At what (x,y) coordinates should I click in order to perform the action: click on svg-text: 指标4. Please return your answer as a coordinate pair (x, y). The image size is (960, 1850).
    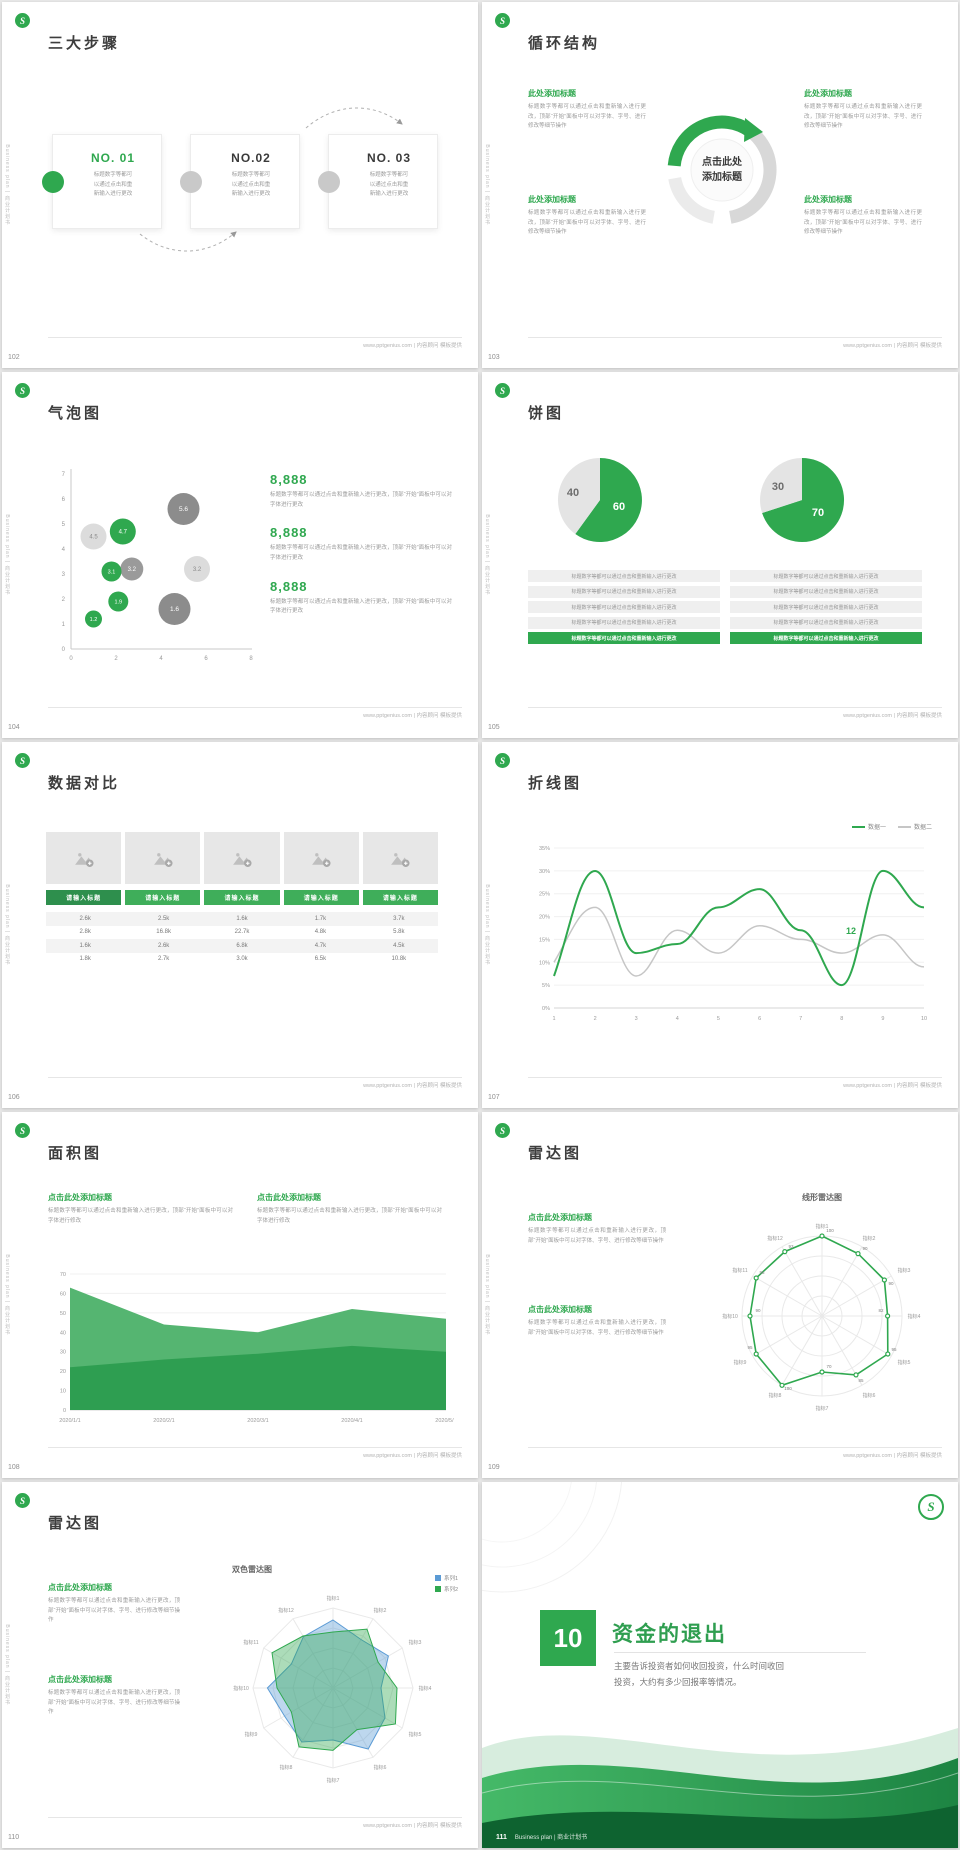
    Looking at the image, I should click on (914, 1316).